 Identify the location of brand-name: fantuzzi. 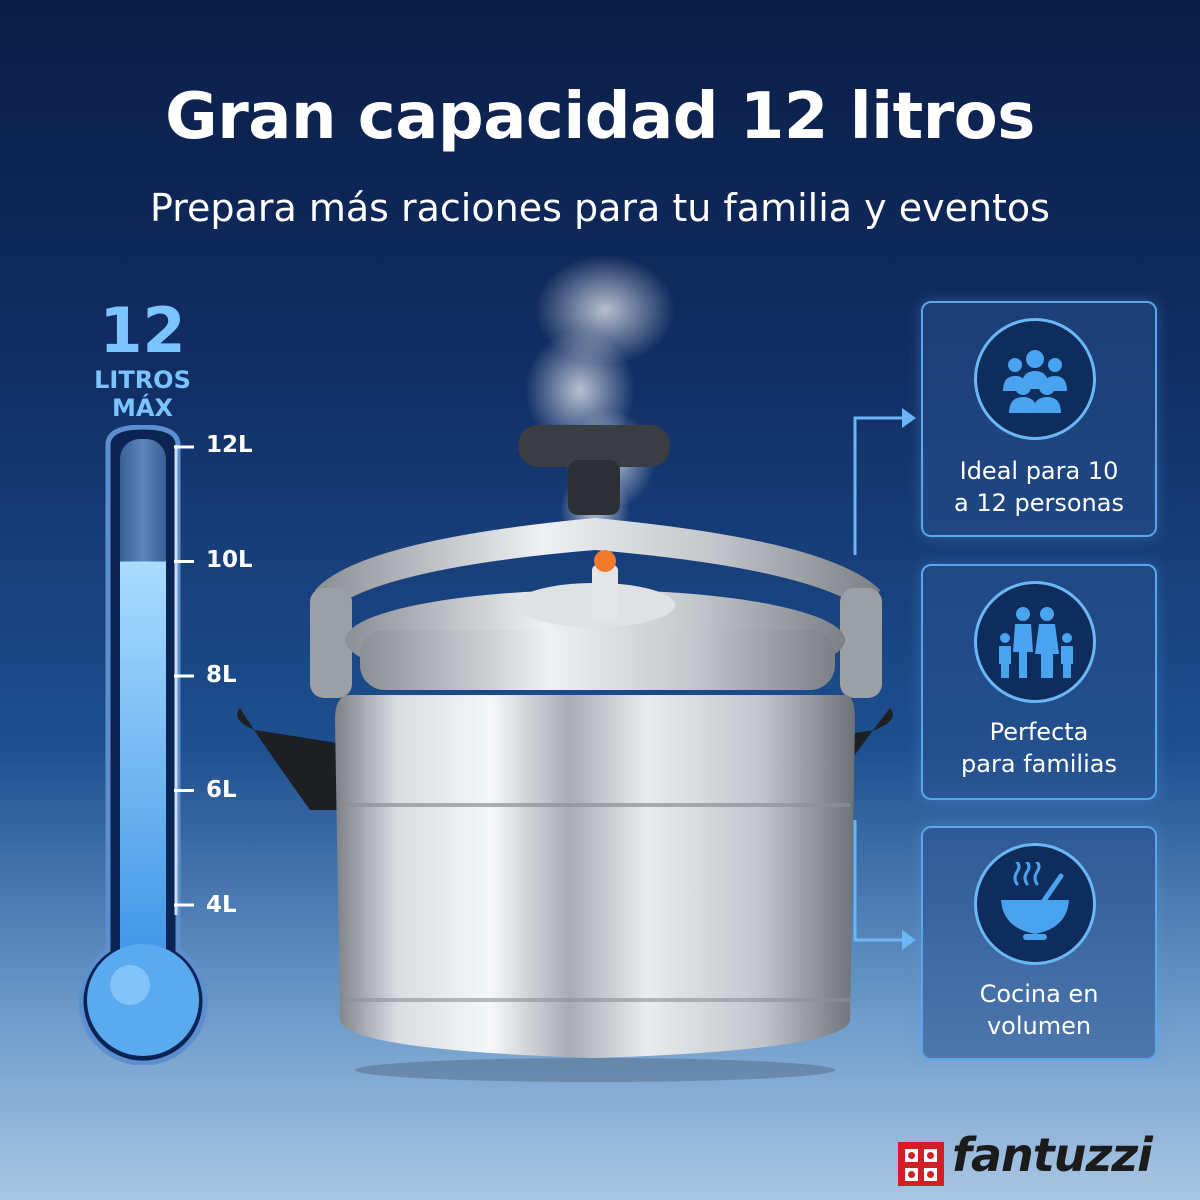
(1052, 1155).